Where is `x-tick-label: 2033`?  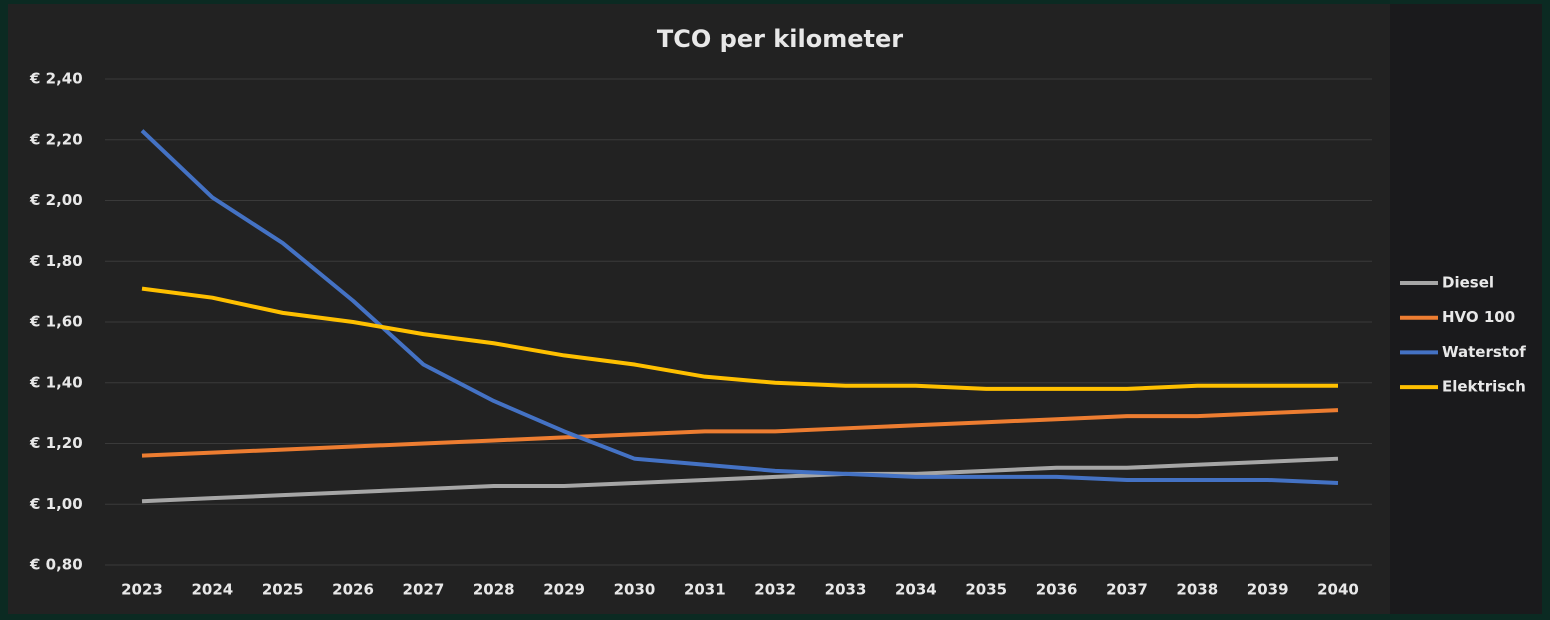
x-tick-label: 2033 is located at coordinates (846, 590).